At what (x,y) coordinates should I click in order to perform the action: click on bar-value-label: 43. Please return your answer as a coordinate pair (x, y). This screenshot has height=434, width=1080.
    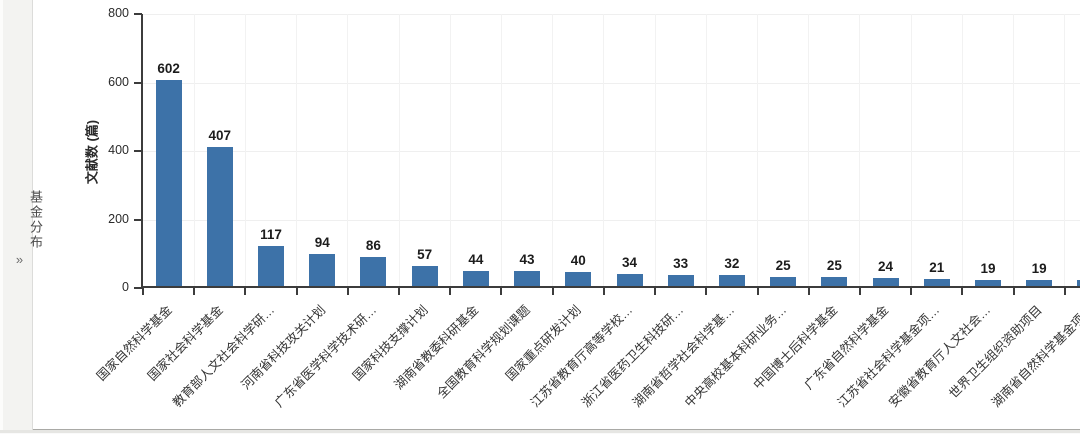
    Looking at the image, I should click on (527, 260).